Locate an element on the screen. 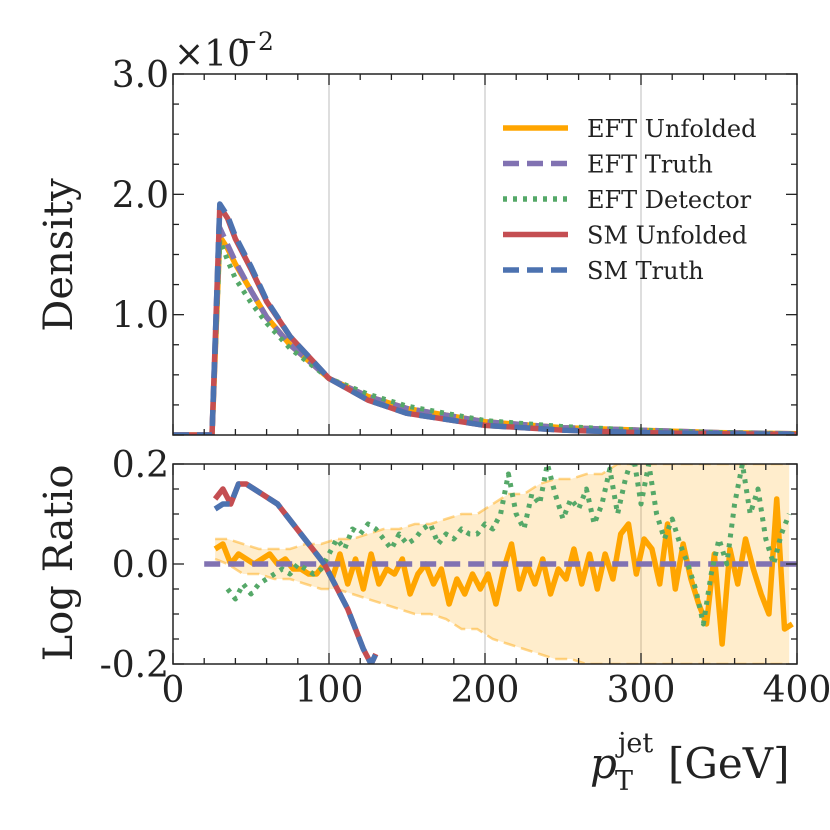  top-ytick-label-1-0: 1.0 is located at coordinates (140, 316).